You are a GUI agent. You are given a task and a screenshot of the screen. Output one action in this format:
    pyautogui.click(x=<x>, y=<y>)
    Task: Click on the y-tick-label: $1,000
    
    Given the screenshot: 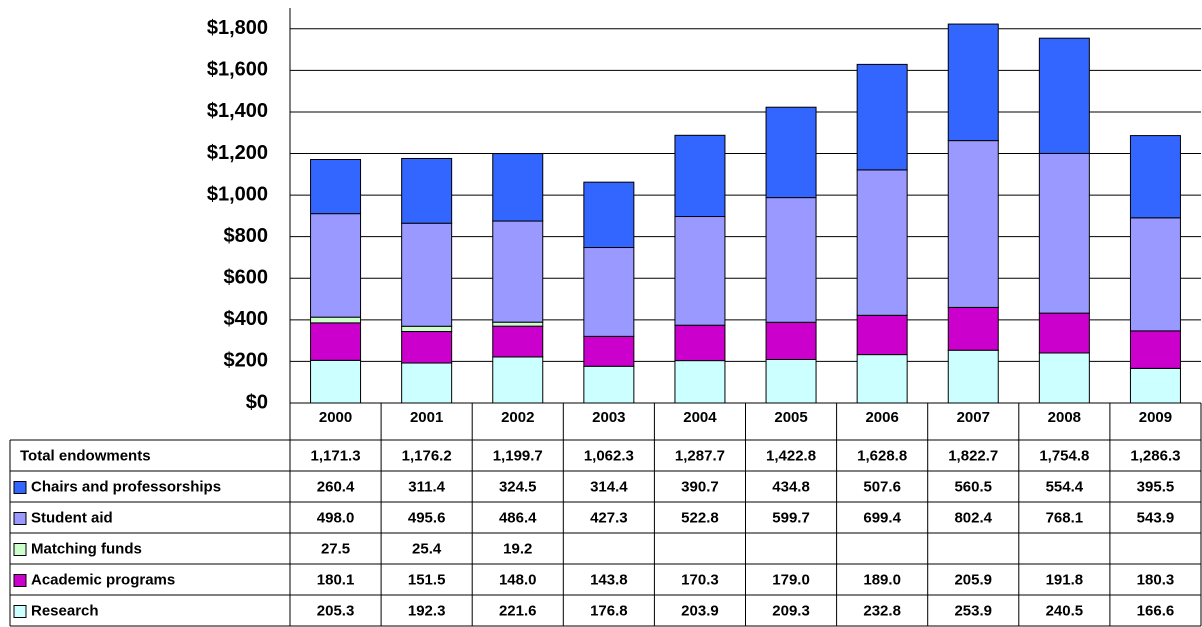 What is the action you would take?
    pyautogui.click(x=237, y=194)
    